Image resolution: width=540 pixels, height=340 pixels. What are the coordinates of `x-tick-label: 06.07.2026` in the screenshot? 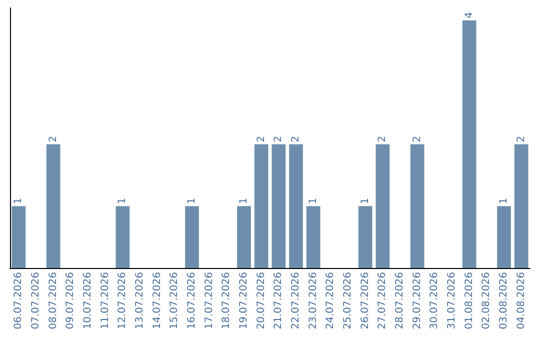 It's located at (18, 301).